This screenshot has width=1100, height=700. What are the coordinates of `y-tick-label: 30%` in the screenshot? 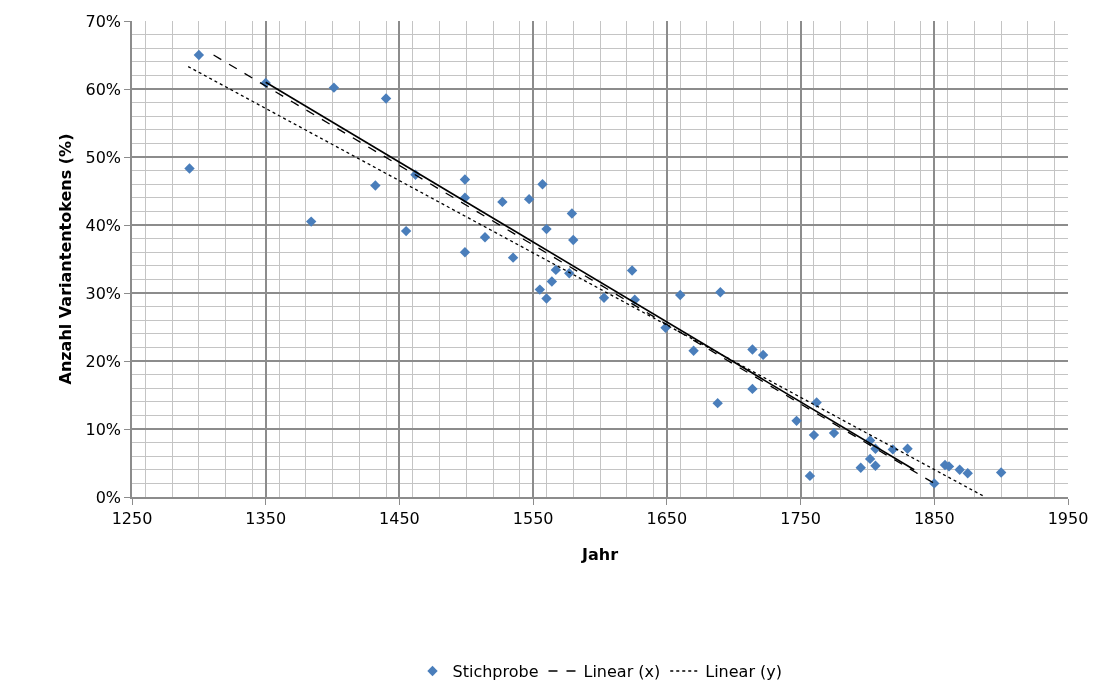 It's located at (103, 293).